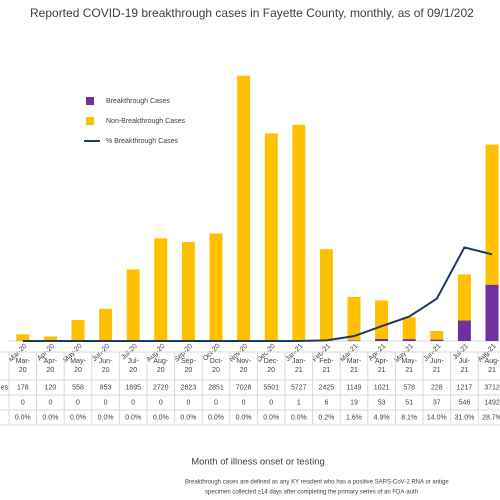 This screenshot has width=500, height=500. I want to click on table-cell: 6, so click(326, 402).